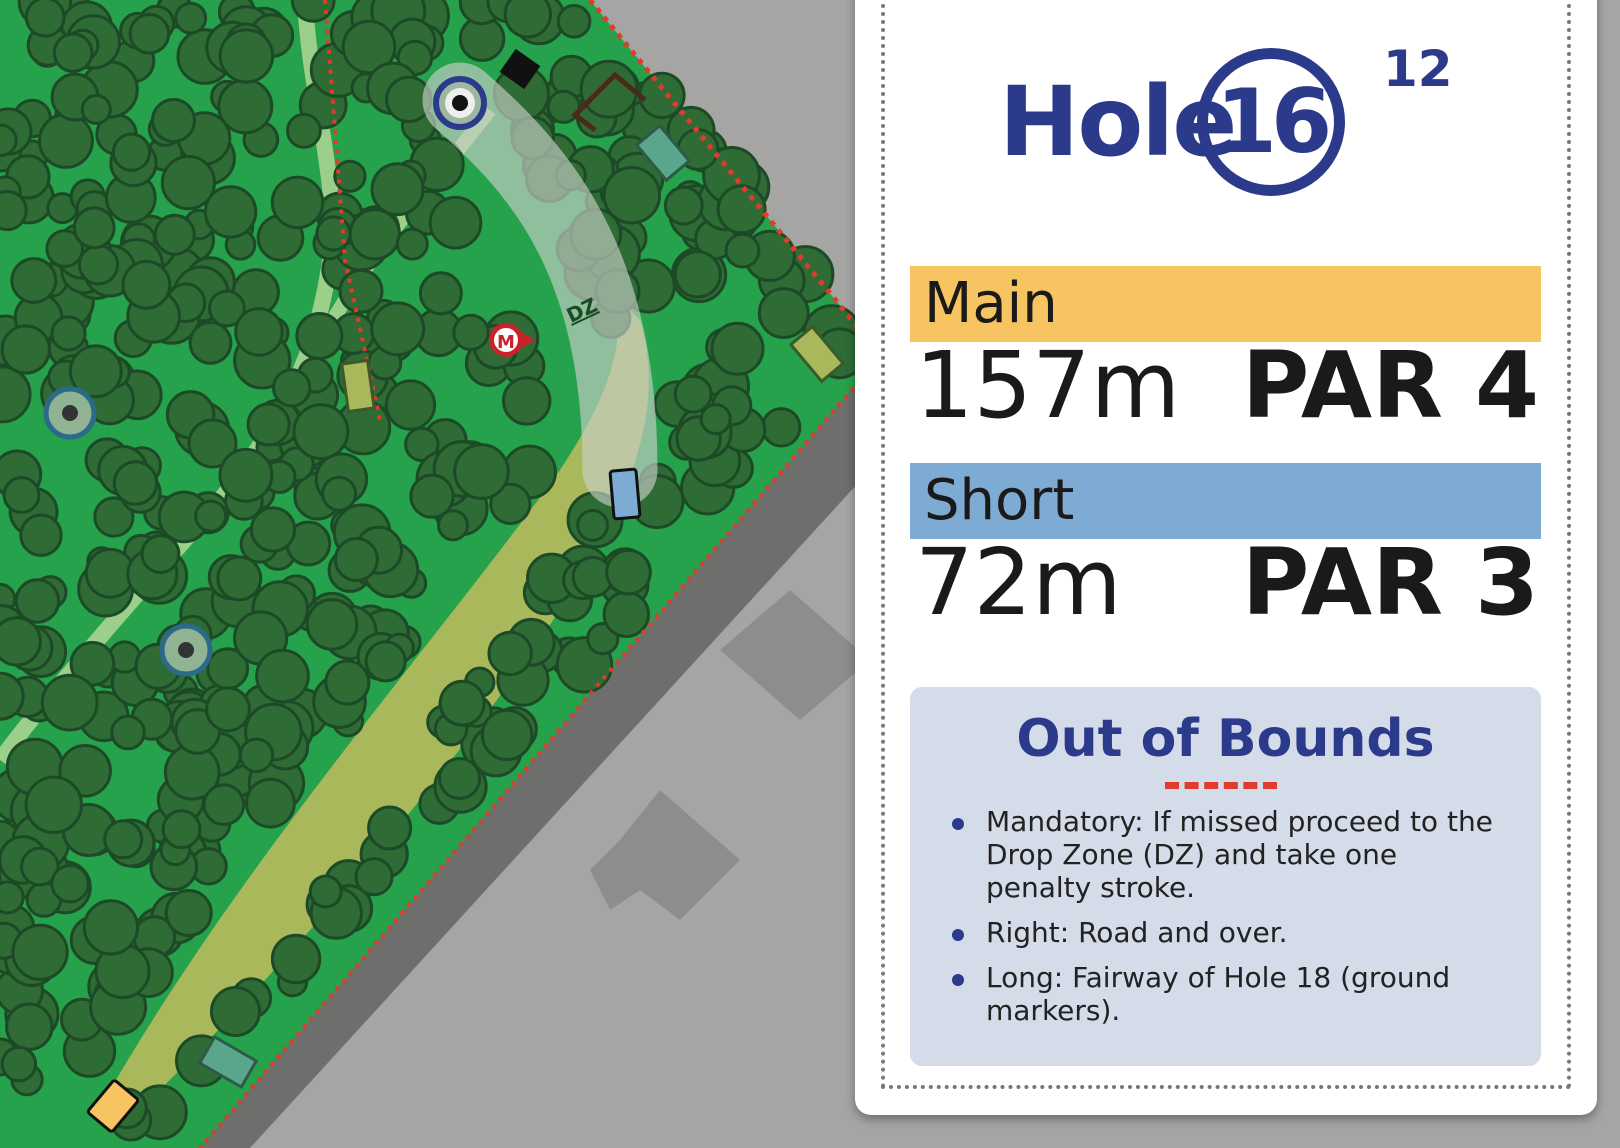  What do you see at coordinates (1225, 739) in the screenshot?
I see `oob-title: Out of Bounds` at bounding box center [1225, 739].